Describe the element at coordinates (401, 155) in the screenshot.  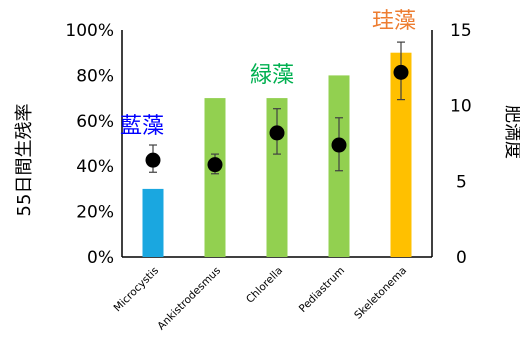
I see `bar-skeletonema` at that location.